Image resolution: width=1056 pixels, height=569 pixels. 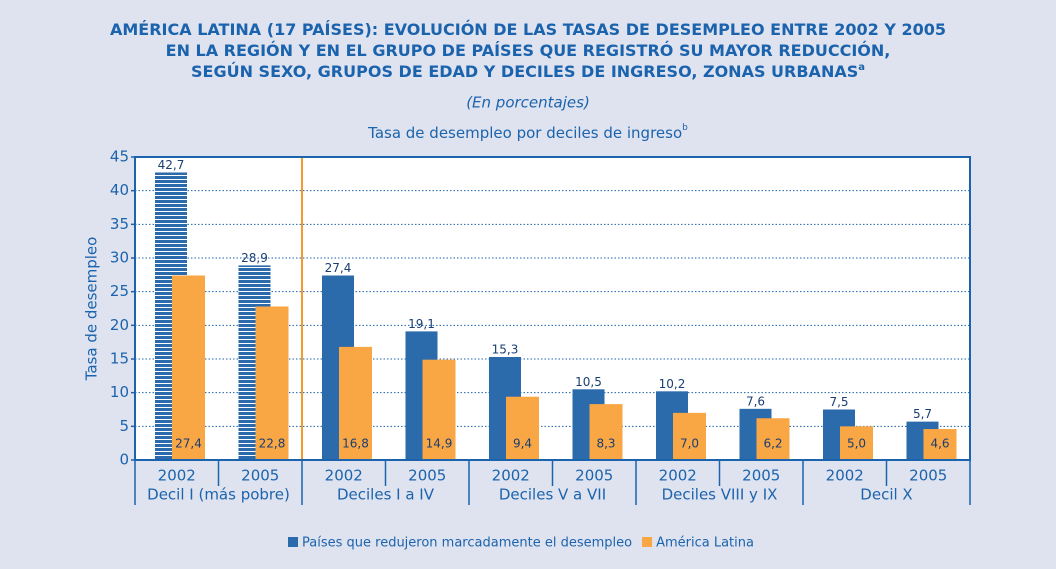 I want to click on subtitle: (En porcentajes), so click(x=528, y=103).